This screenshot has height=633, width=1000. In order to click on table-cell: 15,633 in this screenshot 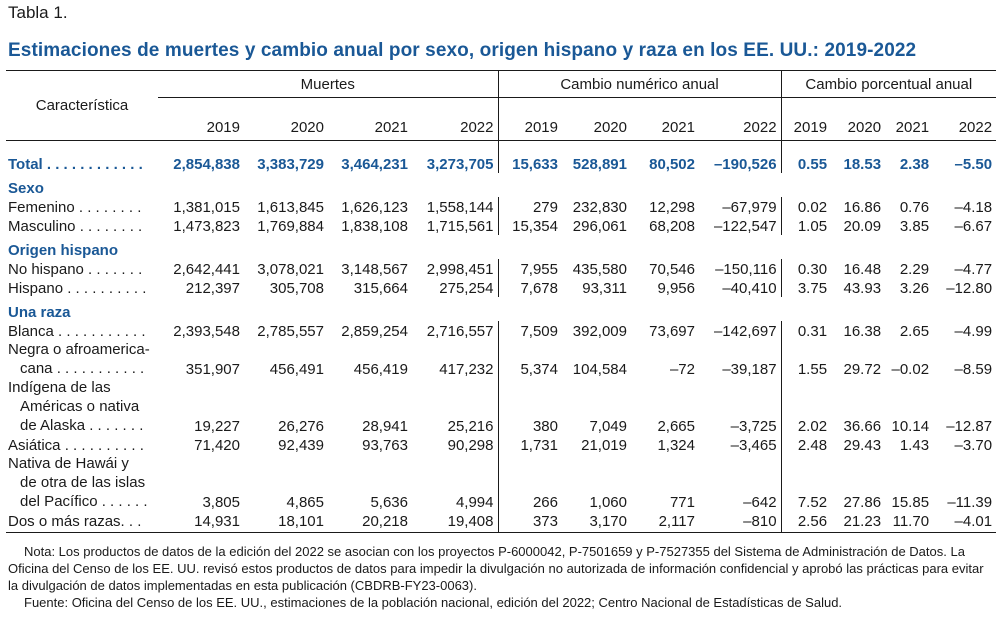, I will do `click(529, 156)`.